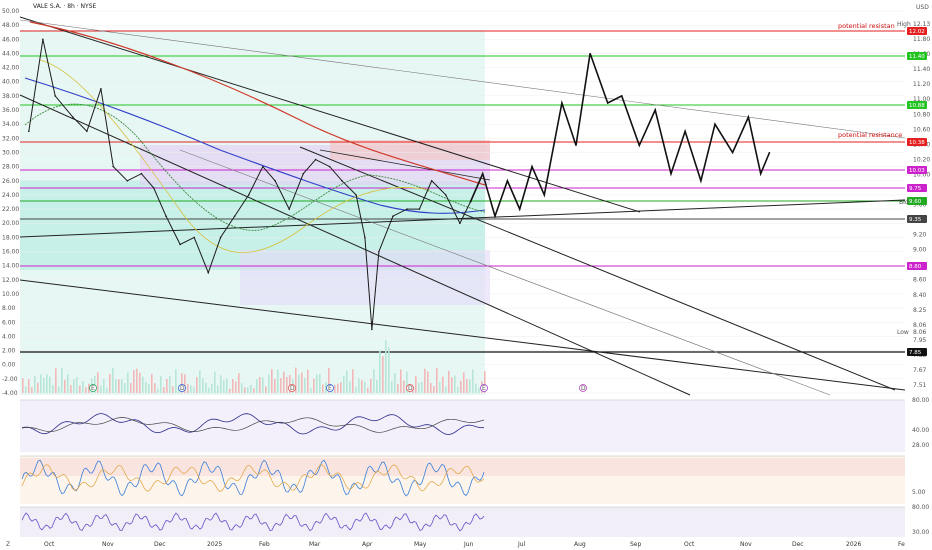  Describe the element at coordinates (315, 544) in the screenshot. I see `month-label: Mar` at that location.